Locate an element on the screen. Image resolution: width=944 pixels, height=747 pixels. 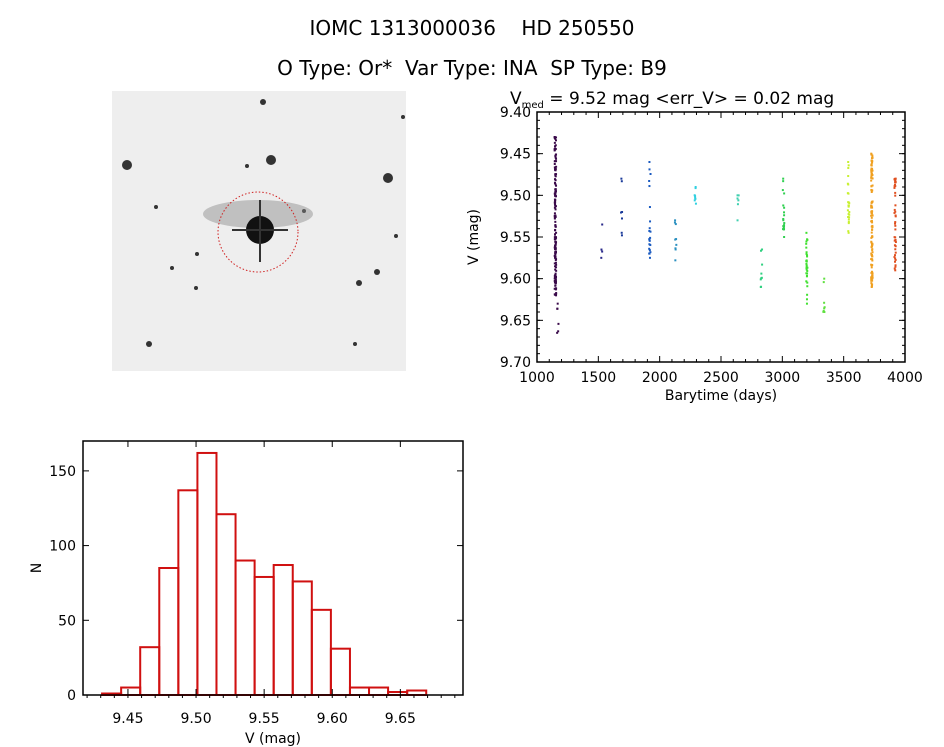
y-tick-label: 0 is located at coordinates (71, 696).